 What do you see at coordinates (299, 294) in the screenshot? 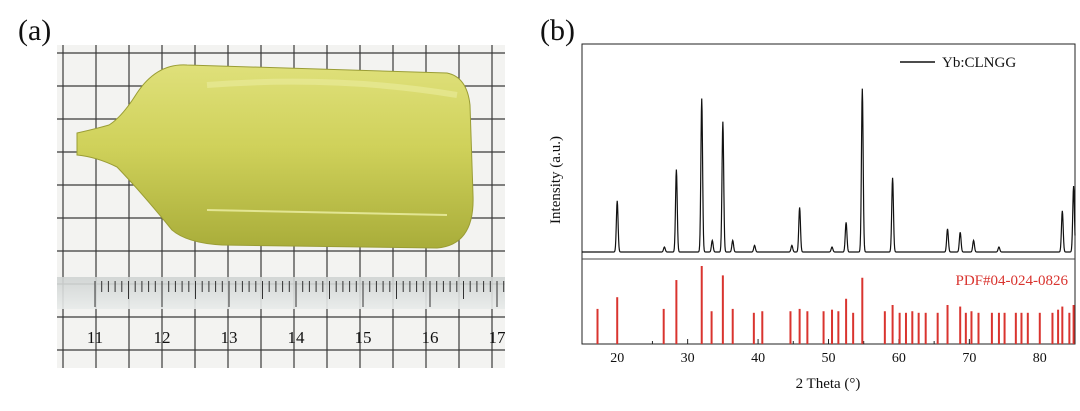
I see `ruler-ticks` at bounding box center [299, 294].